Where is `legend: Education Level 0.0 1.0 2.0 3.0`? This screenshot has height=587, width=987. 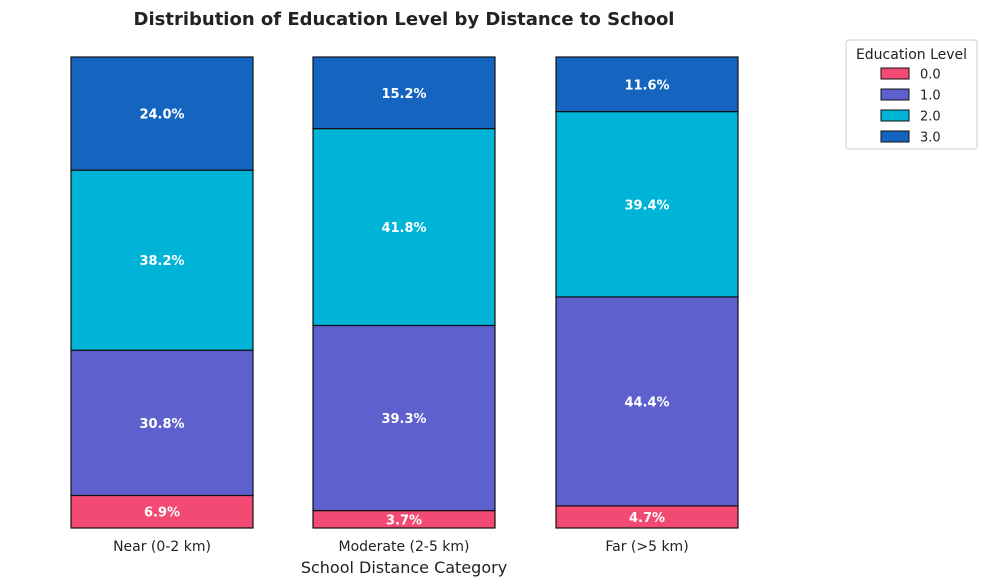
legend: Education Level 0.0 1.0 2.0 3.0 is located at coordinates (911, 94).